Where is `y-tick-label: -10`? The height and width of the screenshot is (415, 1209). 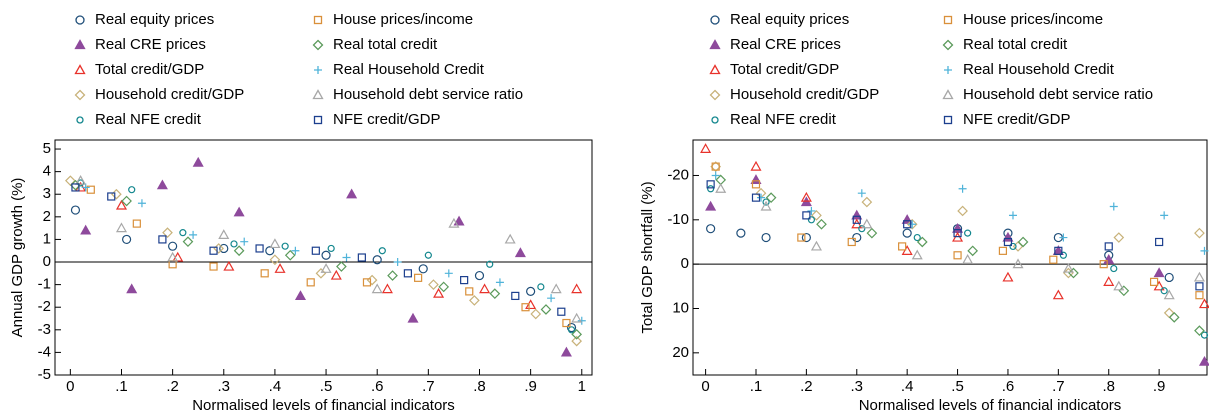 y-tick-label: -10 is located at coordinates (678, 219).